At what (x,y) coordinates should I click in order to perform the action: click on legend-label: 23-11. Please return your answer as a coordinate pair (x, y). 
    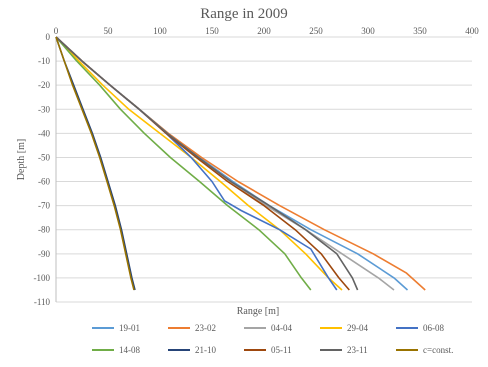
    Looking at the image, I should click on (357, 350).